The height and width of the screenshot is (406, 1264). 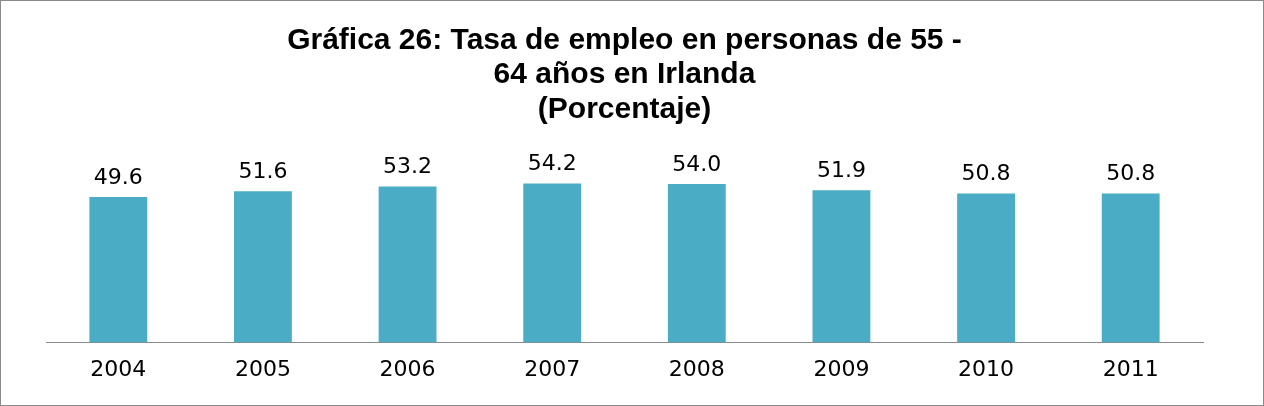 I want to click on x-tick-label: 2008, so click(x=696, y=368).